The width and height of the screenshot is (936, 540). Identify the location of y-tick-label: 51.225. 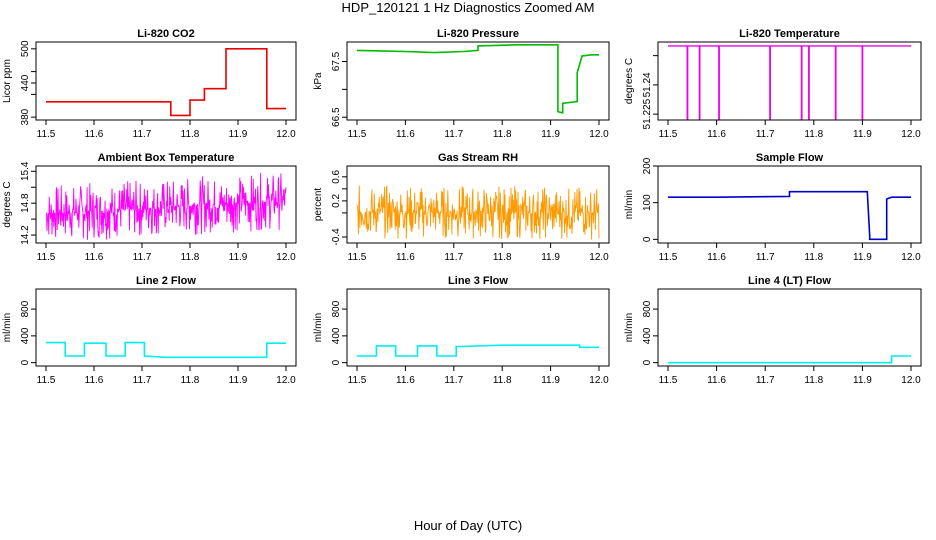
(647, 113).